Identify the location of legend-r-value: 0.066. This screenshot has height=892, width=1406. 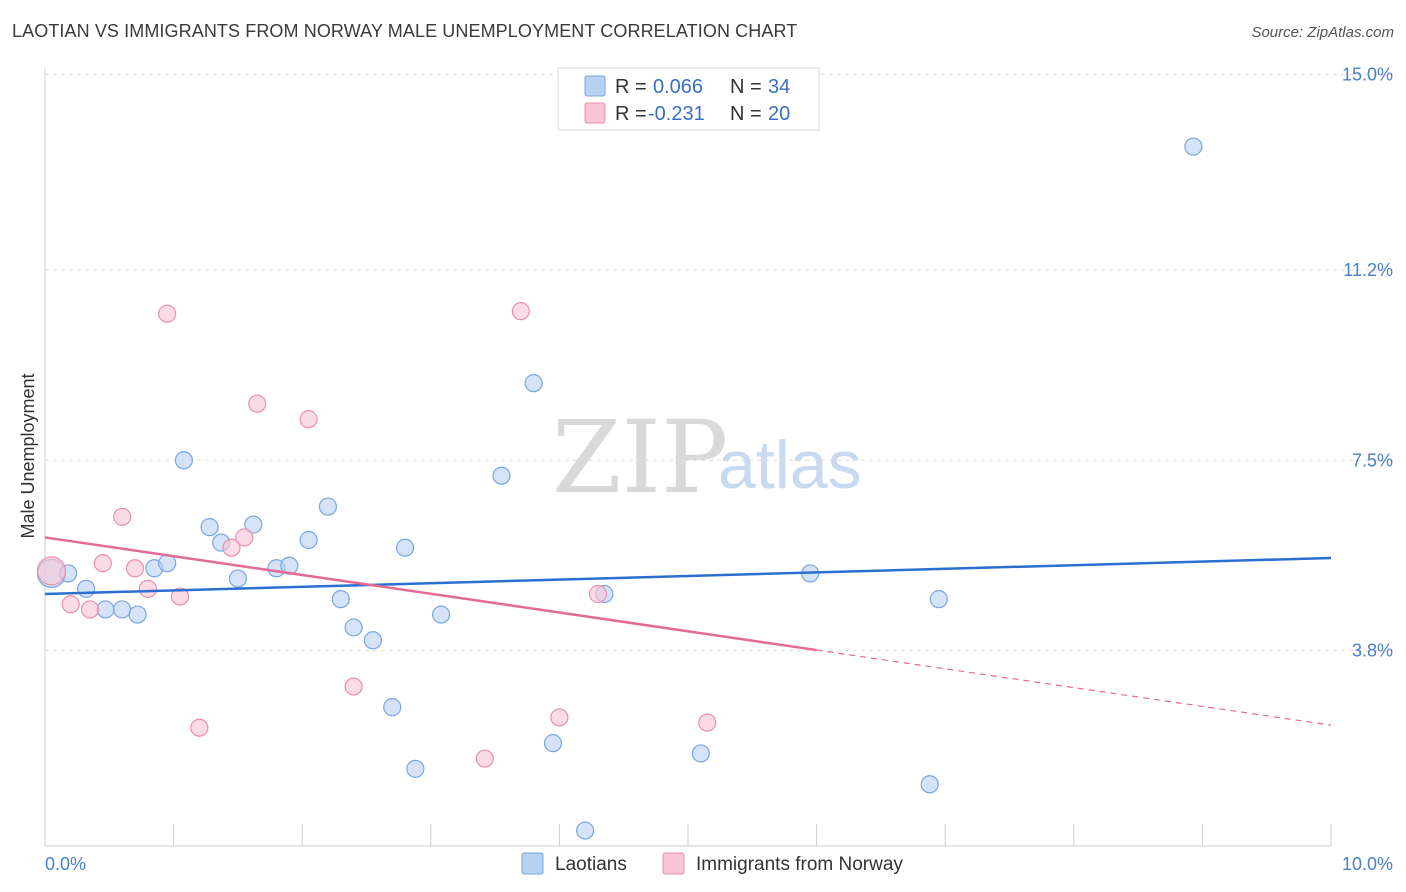
(678, 87).